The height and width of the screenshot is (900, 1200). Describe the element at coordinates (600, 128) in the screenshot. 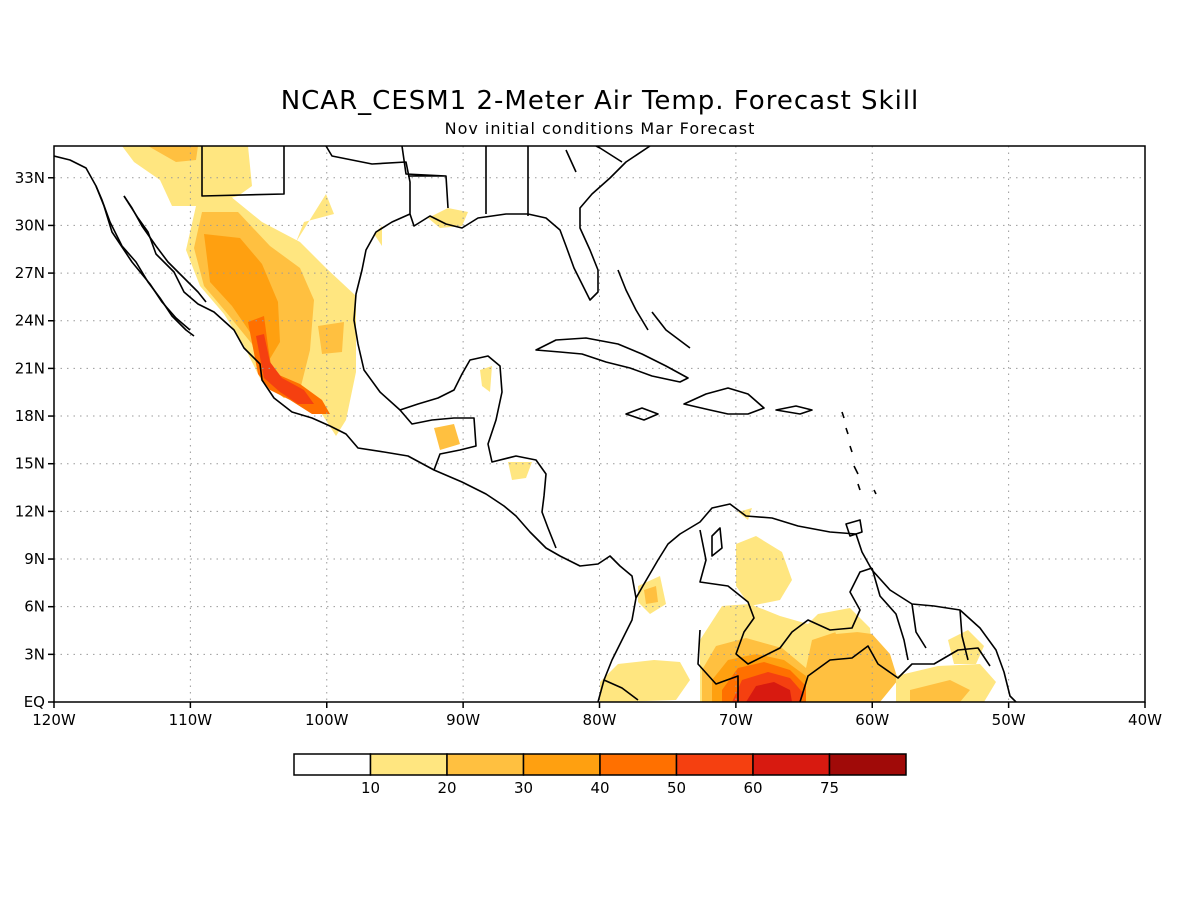

I see `chart-subtitle: Nov initial conditions Mar Forecast` at that location.